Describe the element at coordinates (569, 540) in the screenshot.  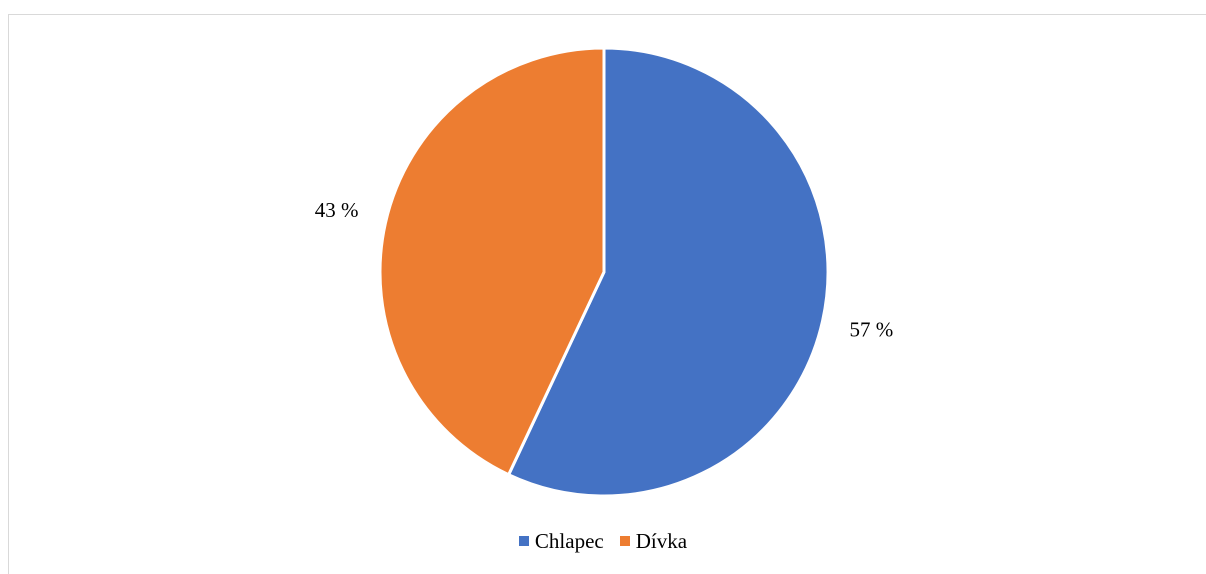
I see `legend-label-chlapec: Chlapec` at that location.